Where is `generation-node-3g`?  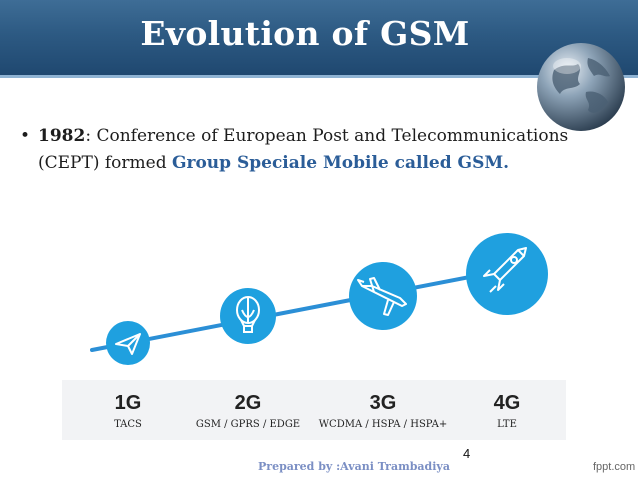
generation-node-3g is located at coordinates (383, 296).